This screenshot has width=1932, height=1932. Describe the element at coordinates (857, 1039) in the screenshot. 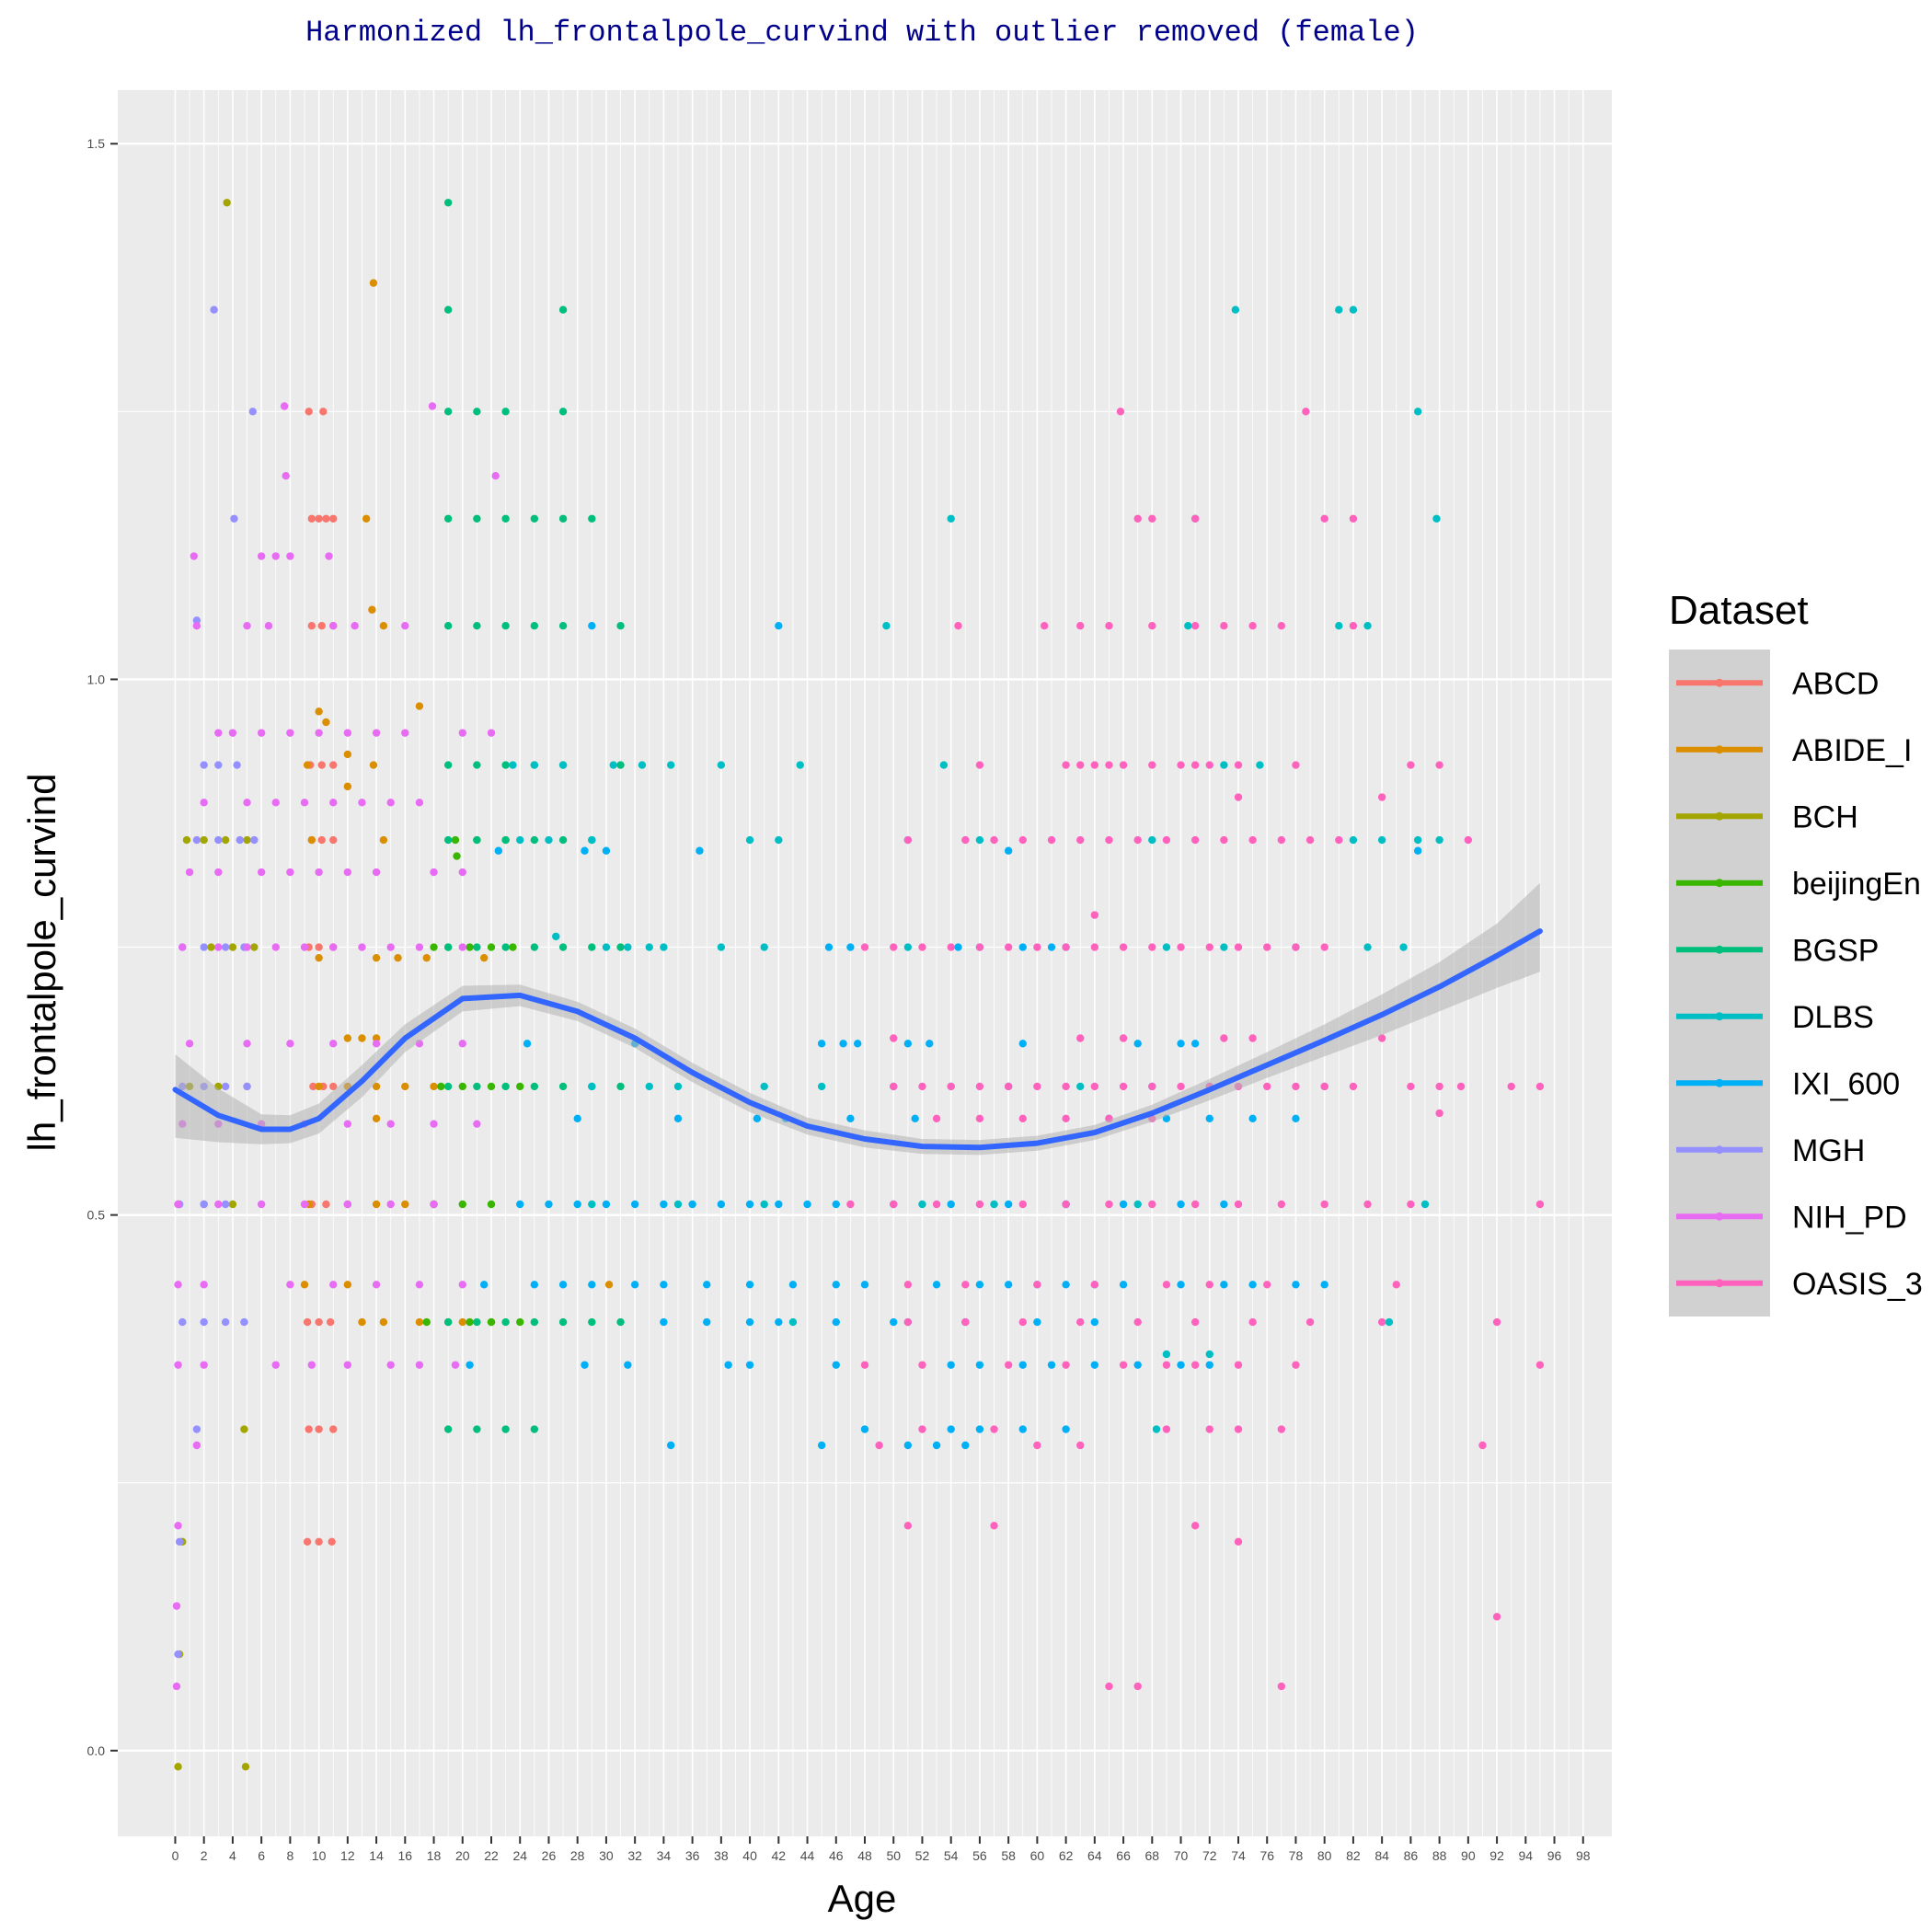

I see `smooth-line` at that location.